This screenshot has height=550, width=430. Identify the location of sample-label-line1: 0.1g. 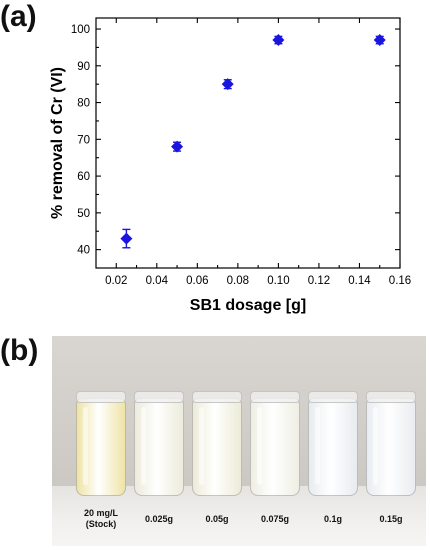
(332, 519).